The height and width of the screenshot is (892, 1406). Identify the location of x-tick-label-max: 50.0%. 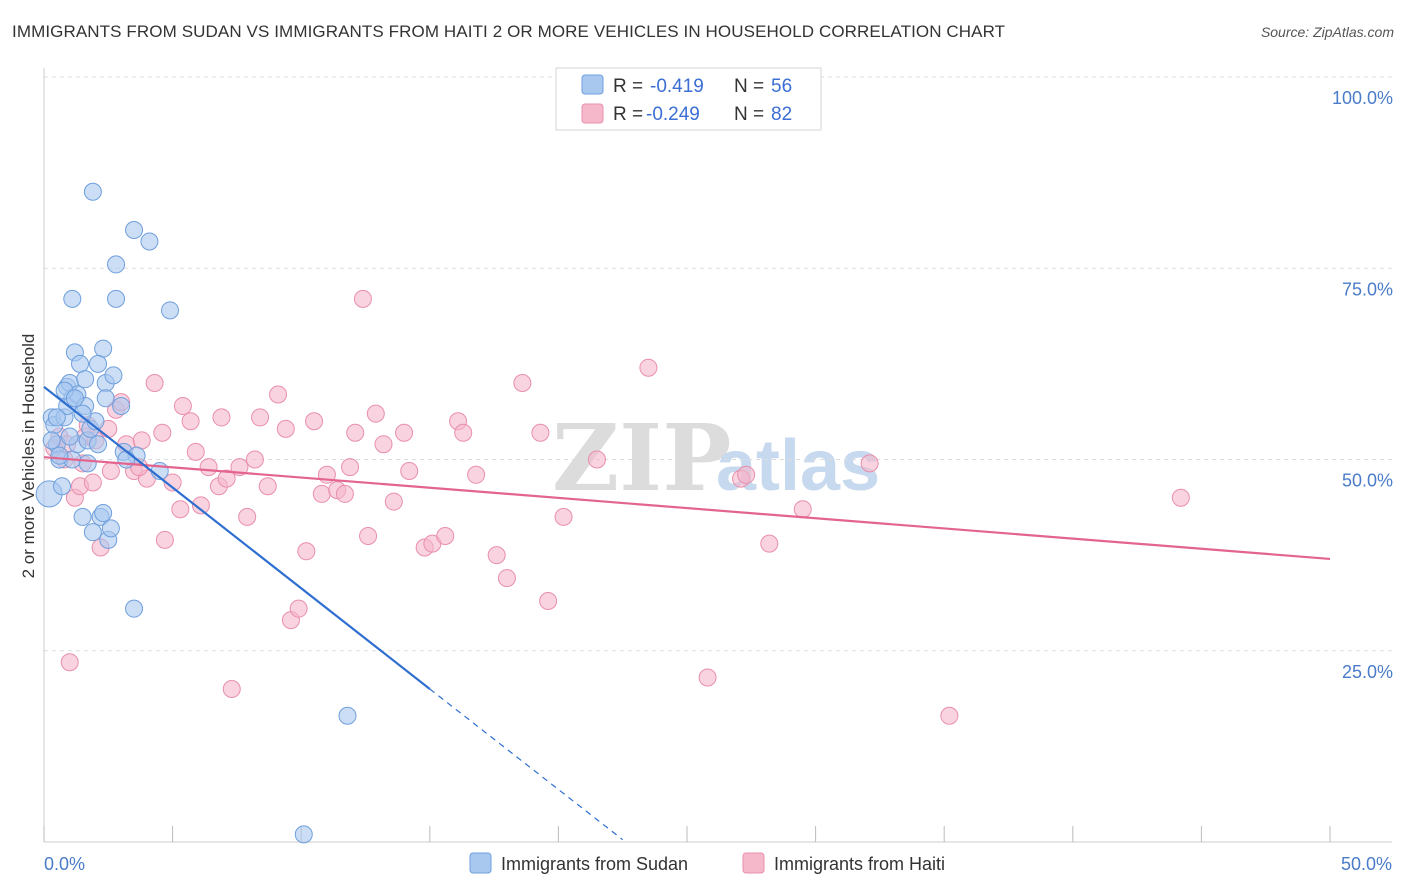
(1366, 864).